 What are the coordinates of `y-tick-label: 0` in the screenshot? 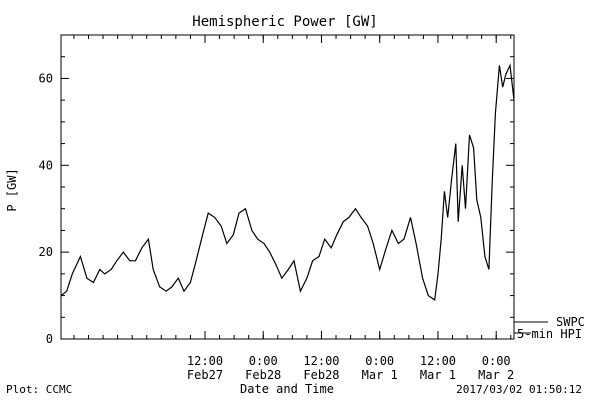 It's located at (49, 339).